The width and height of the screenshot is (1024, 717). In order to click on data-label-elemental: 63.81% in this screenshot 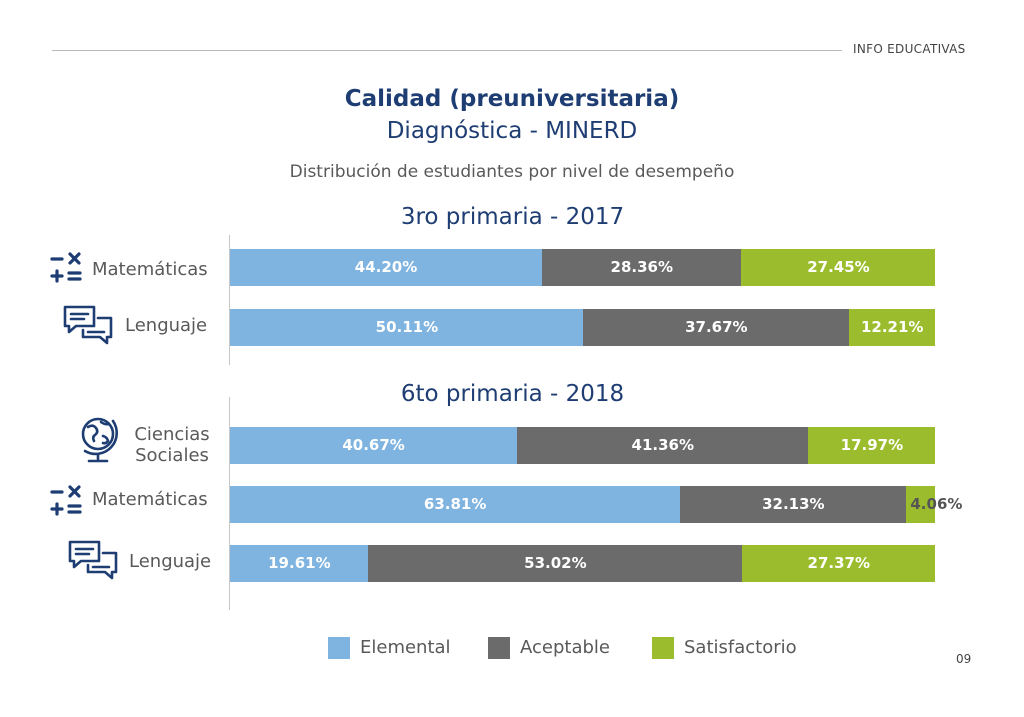, I will do `click(455, 504)`.